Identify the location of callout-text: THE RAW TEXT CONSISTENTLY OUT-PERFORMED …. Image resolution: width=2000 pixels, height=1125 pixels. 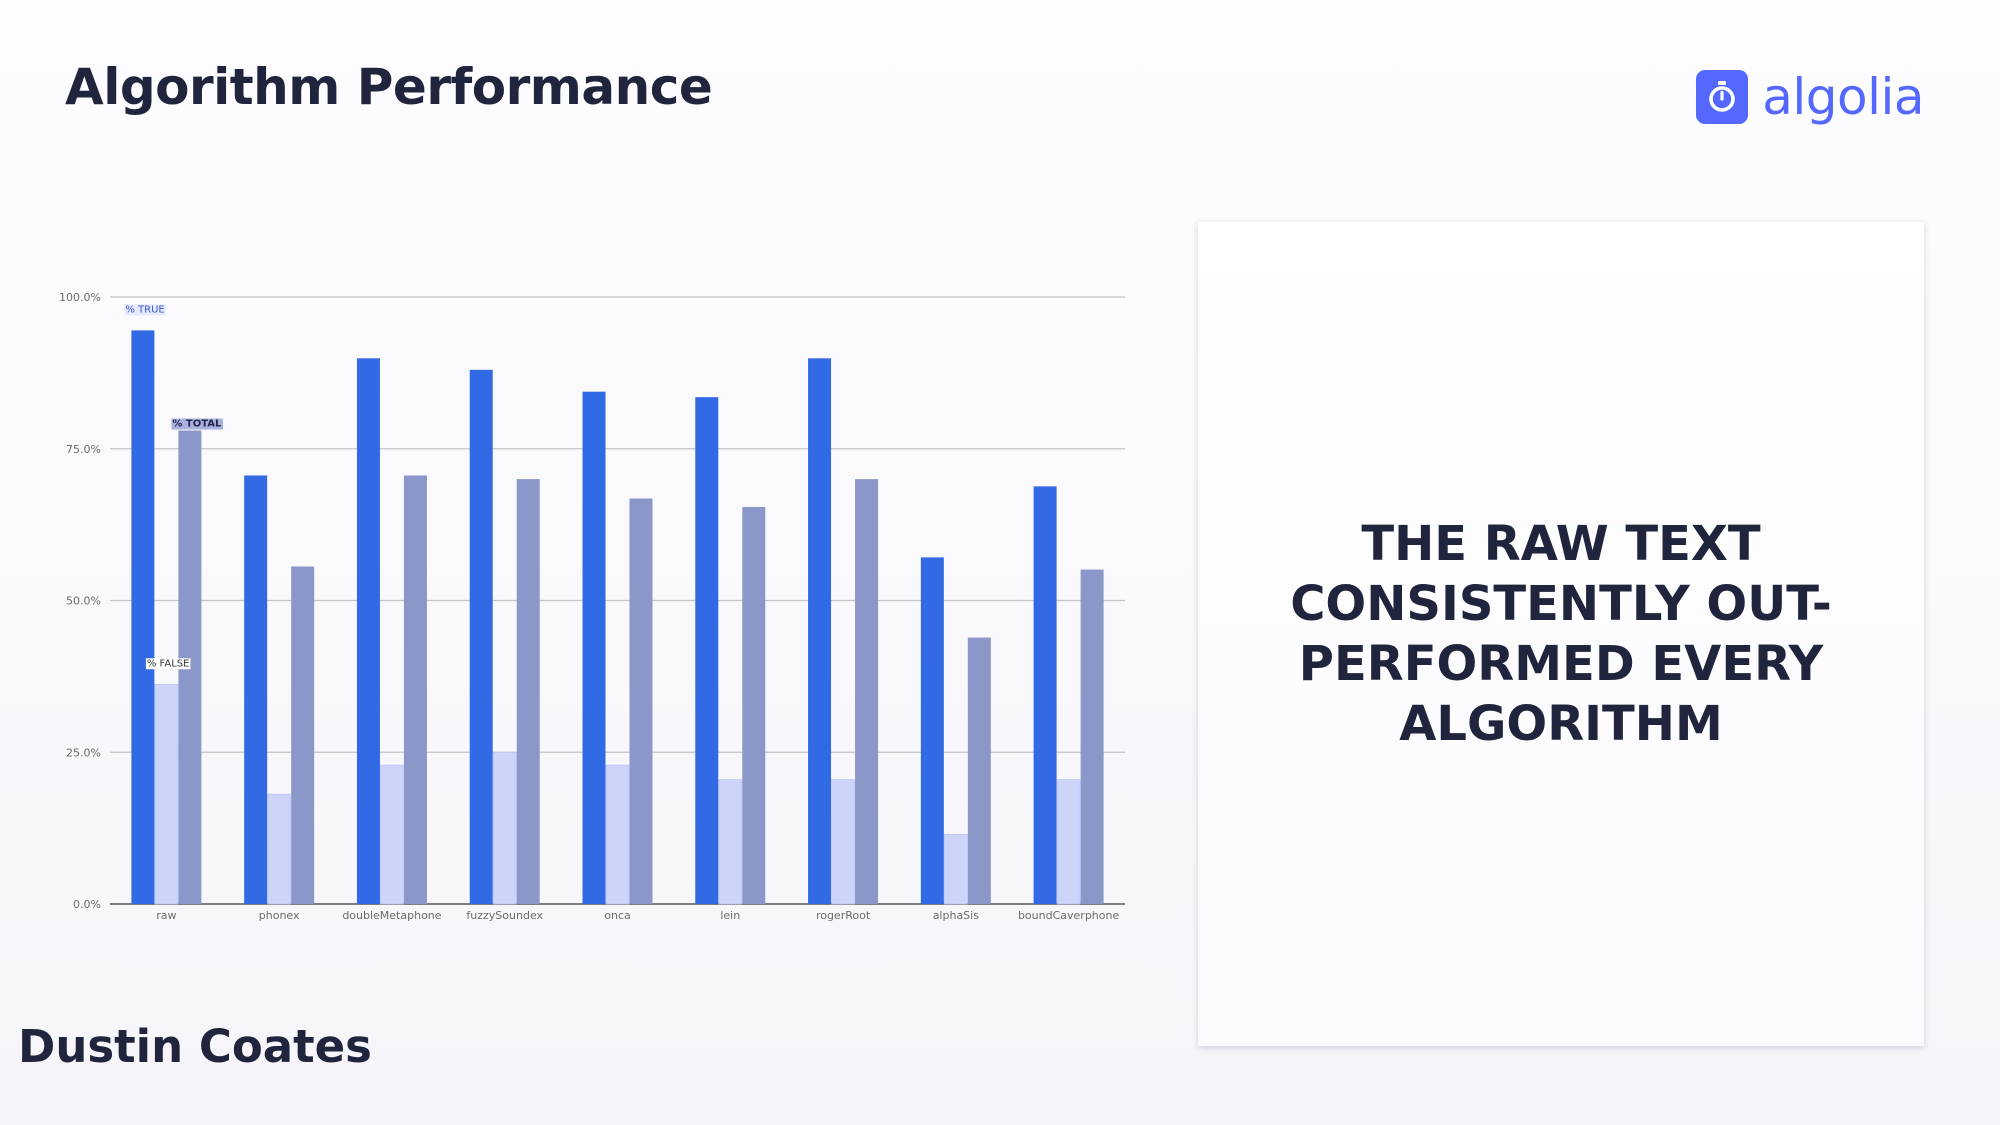
(1561, 634).